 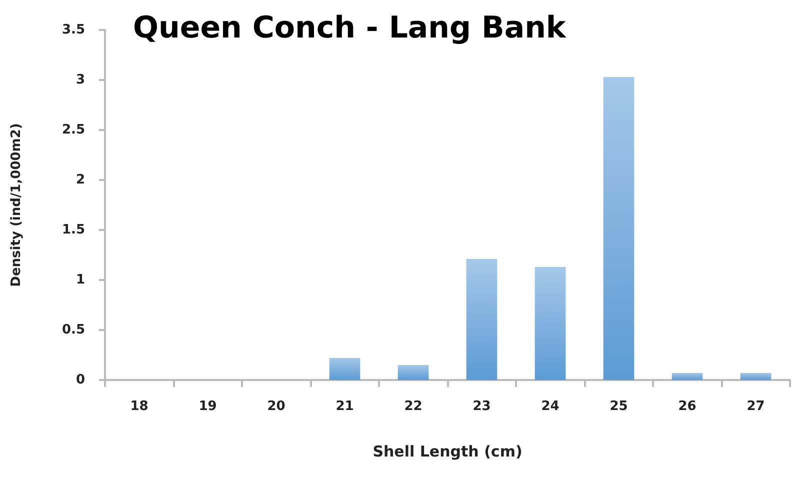 I want to click on y-tick-label: 0, so click(x=80, y=380).